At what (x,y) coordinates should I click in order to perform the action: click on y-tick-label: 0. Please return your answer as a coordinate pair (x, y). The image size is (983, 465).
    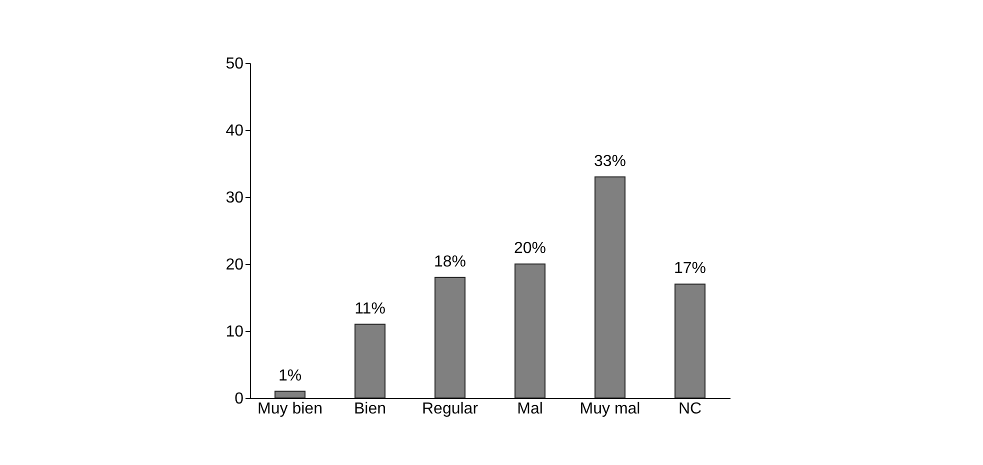
    Looking at the image, I should click on (239, 399).